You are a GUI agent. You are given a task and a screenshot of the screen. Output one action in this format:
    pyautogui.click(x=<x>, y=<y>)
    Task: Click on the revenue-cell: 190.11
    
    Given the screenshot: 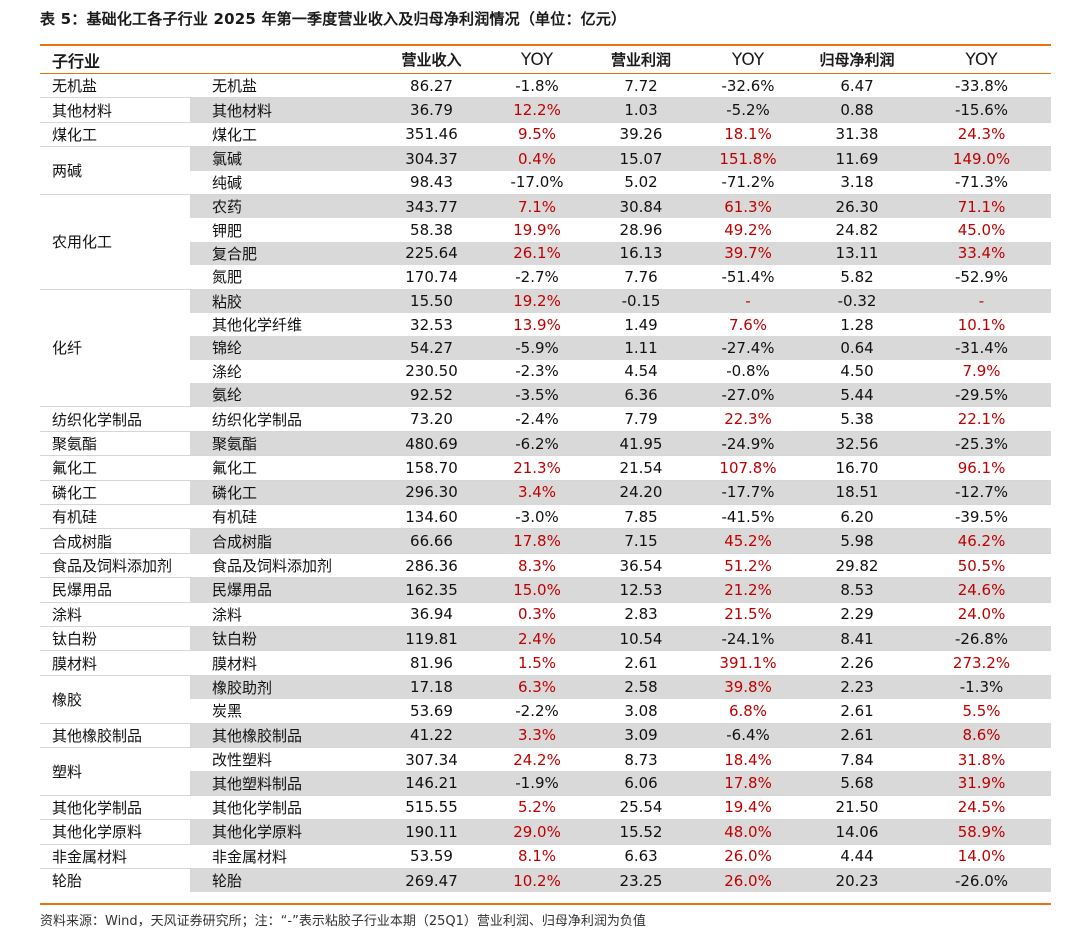 What is the action you would take?
    pyautogui.click(x=432, y=831)
    